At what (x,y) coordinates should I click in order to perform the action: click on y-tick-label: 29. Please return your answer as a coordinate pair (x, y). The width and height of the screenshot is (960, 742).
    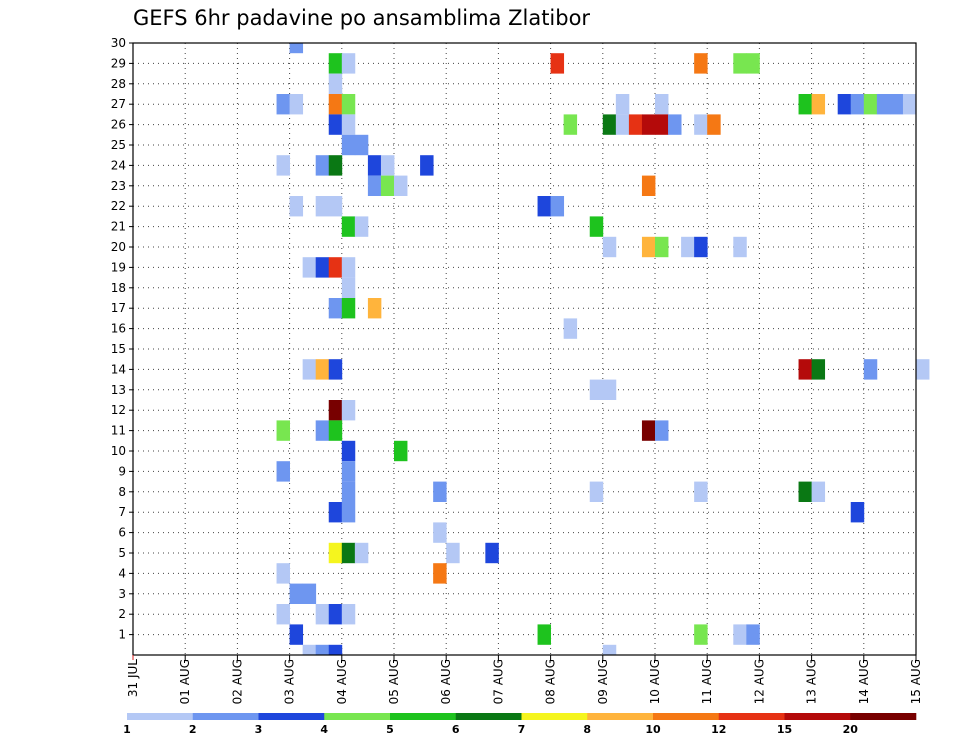
    Looking at the image, I should click on (118, 63).